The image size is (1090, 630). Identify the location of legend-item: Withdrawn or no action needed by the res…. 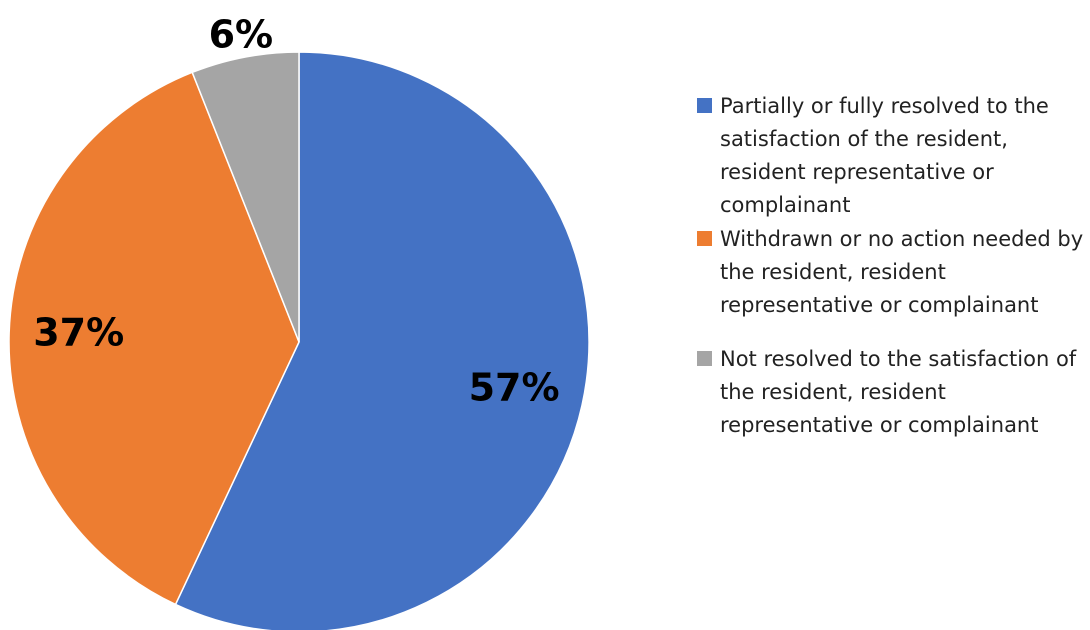
(892, 272).